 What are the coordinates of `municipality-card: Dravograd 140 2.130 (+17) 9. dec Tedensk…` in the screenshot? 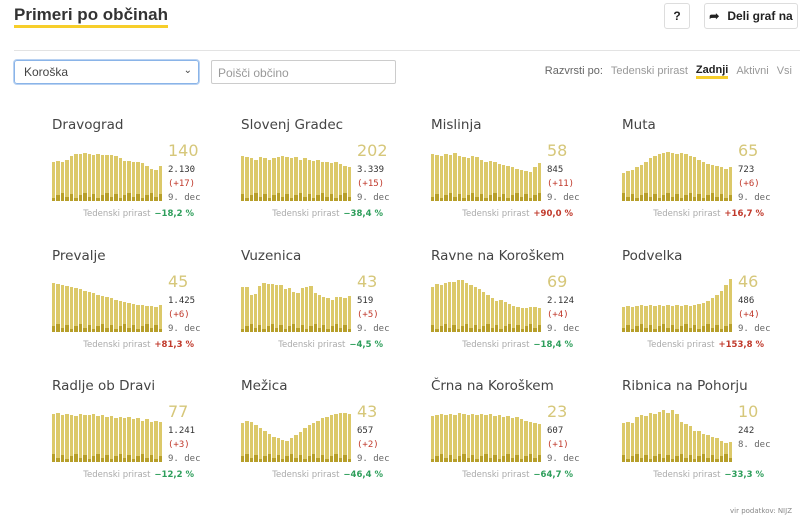 It's located at (137, 174).